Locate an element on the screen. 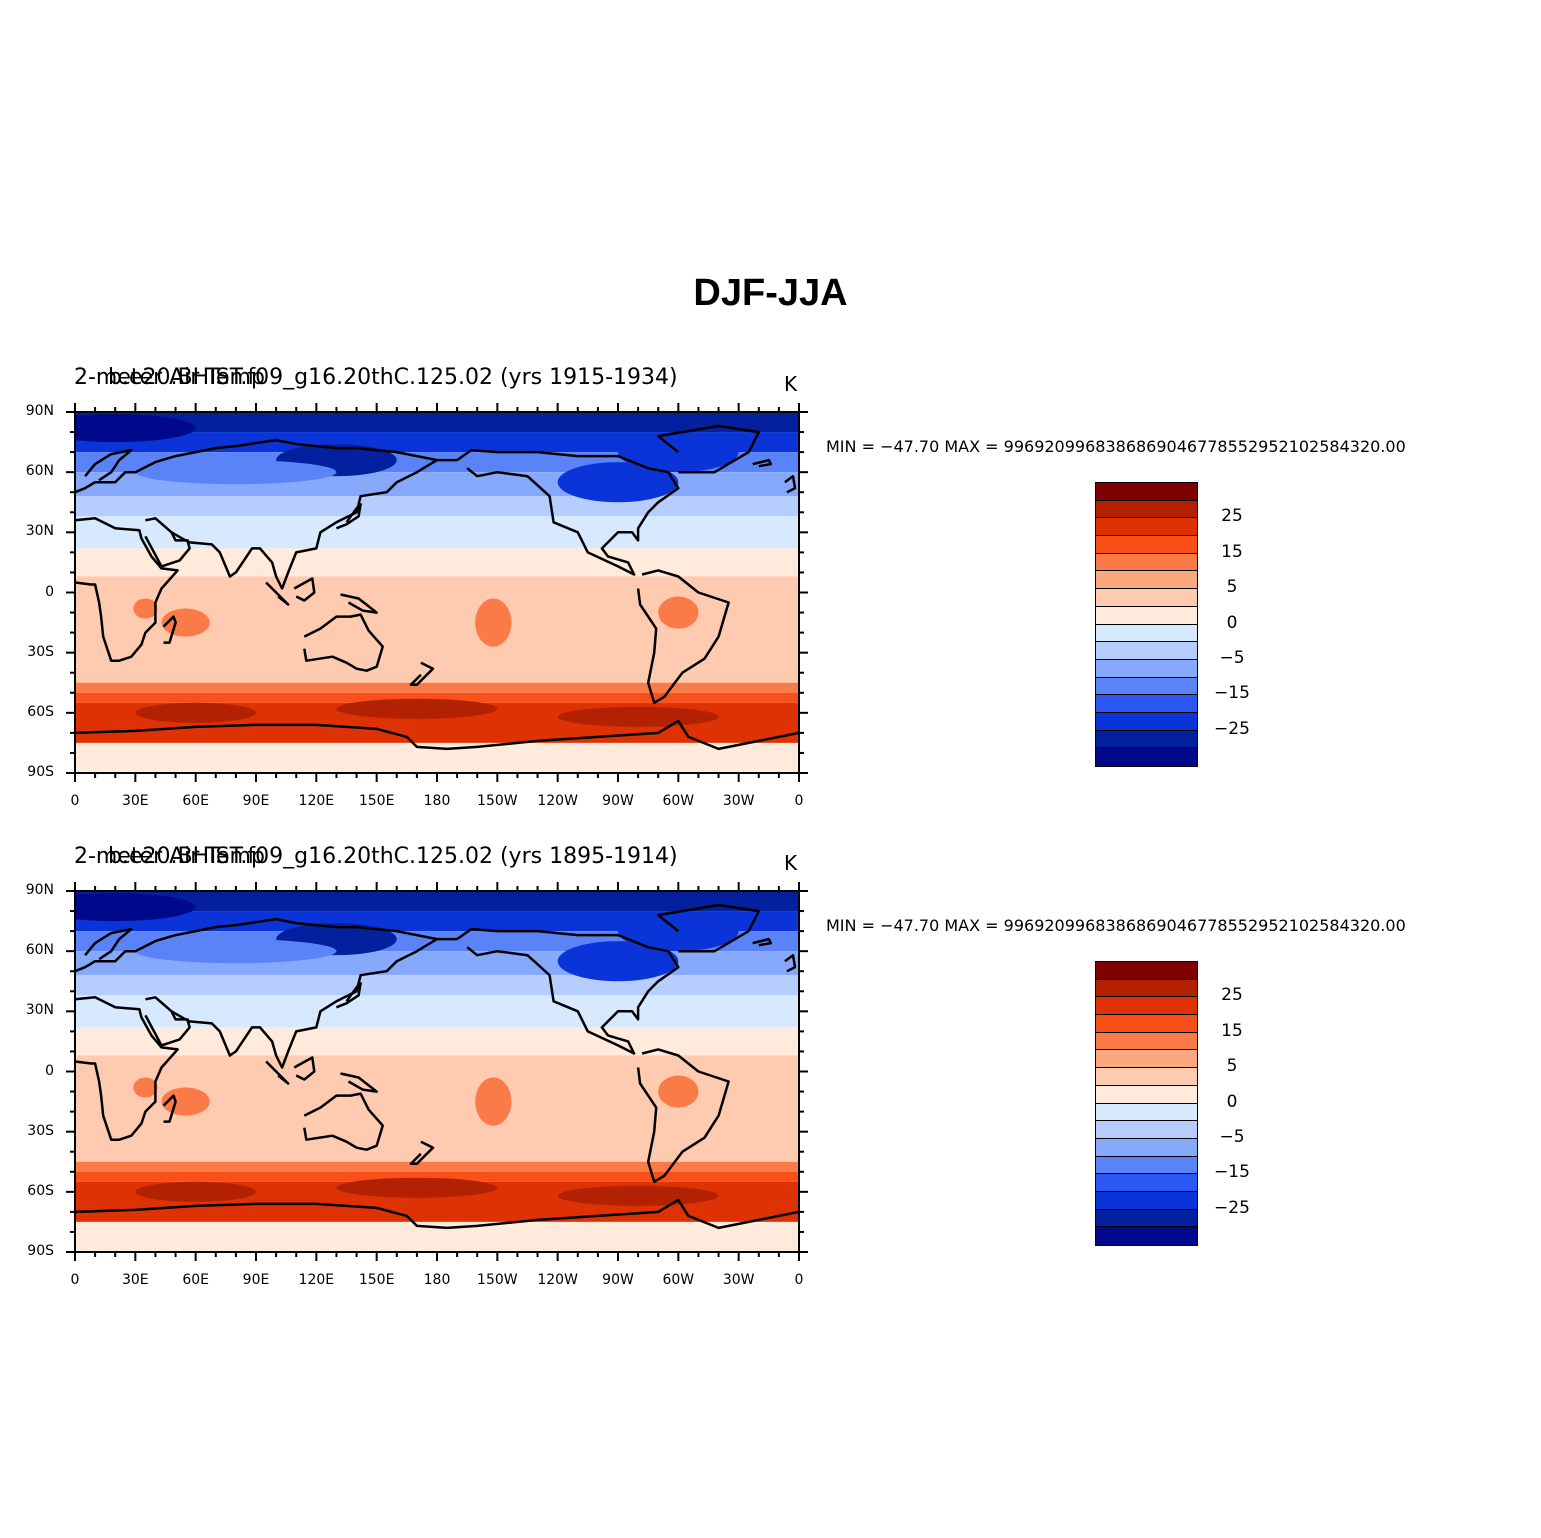  lon-tick-label: 60E is located at coordinates (195, 801).